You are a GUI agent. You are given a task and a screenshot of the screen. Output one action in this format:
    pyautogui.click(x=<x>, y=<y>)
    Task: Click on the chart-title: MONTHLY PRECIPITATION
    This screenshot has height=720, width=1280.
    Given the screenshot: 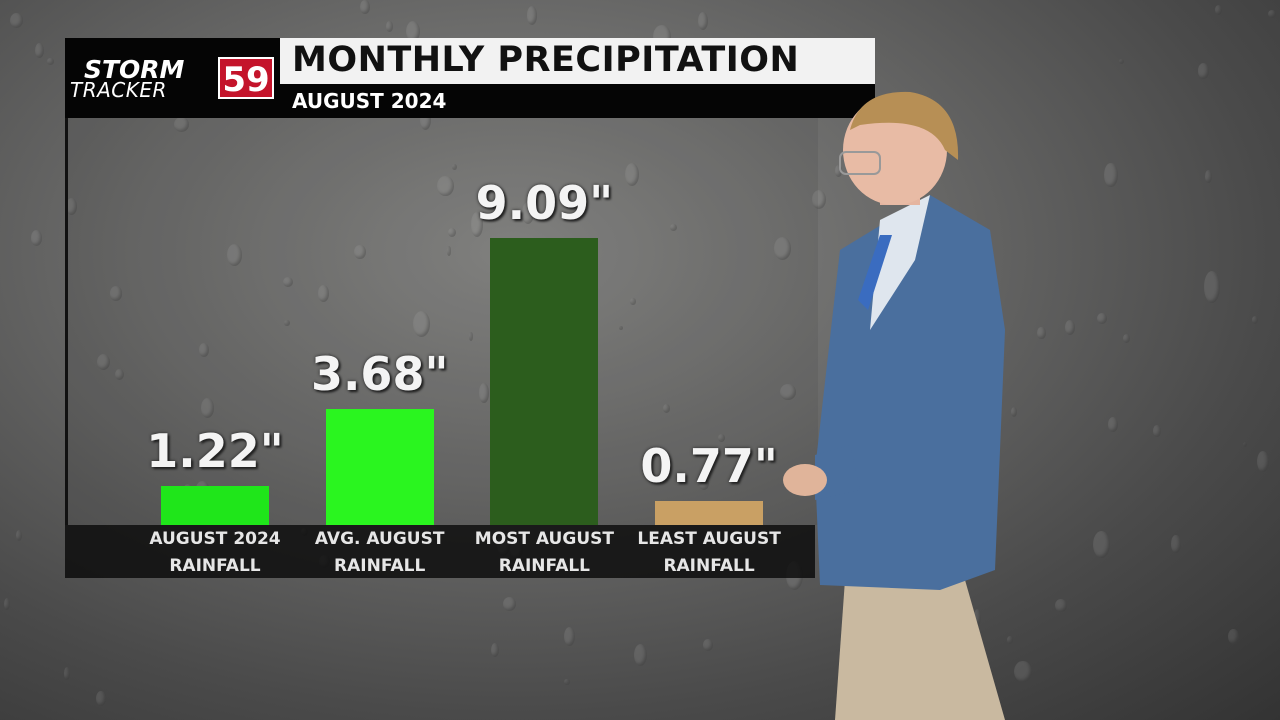 What is the action you would take?
    pyautogui.click(x=546, y=60)
    